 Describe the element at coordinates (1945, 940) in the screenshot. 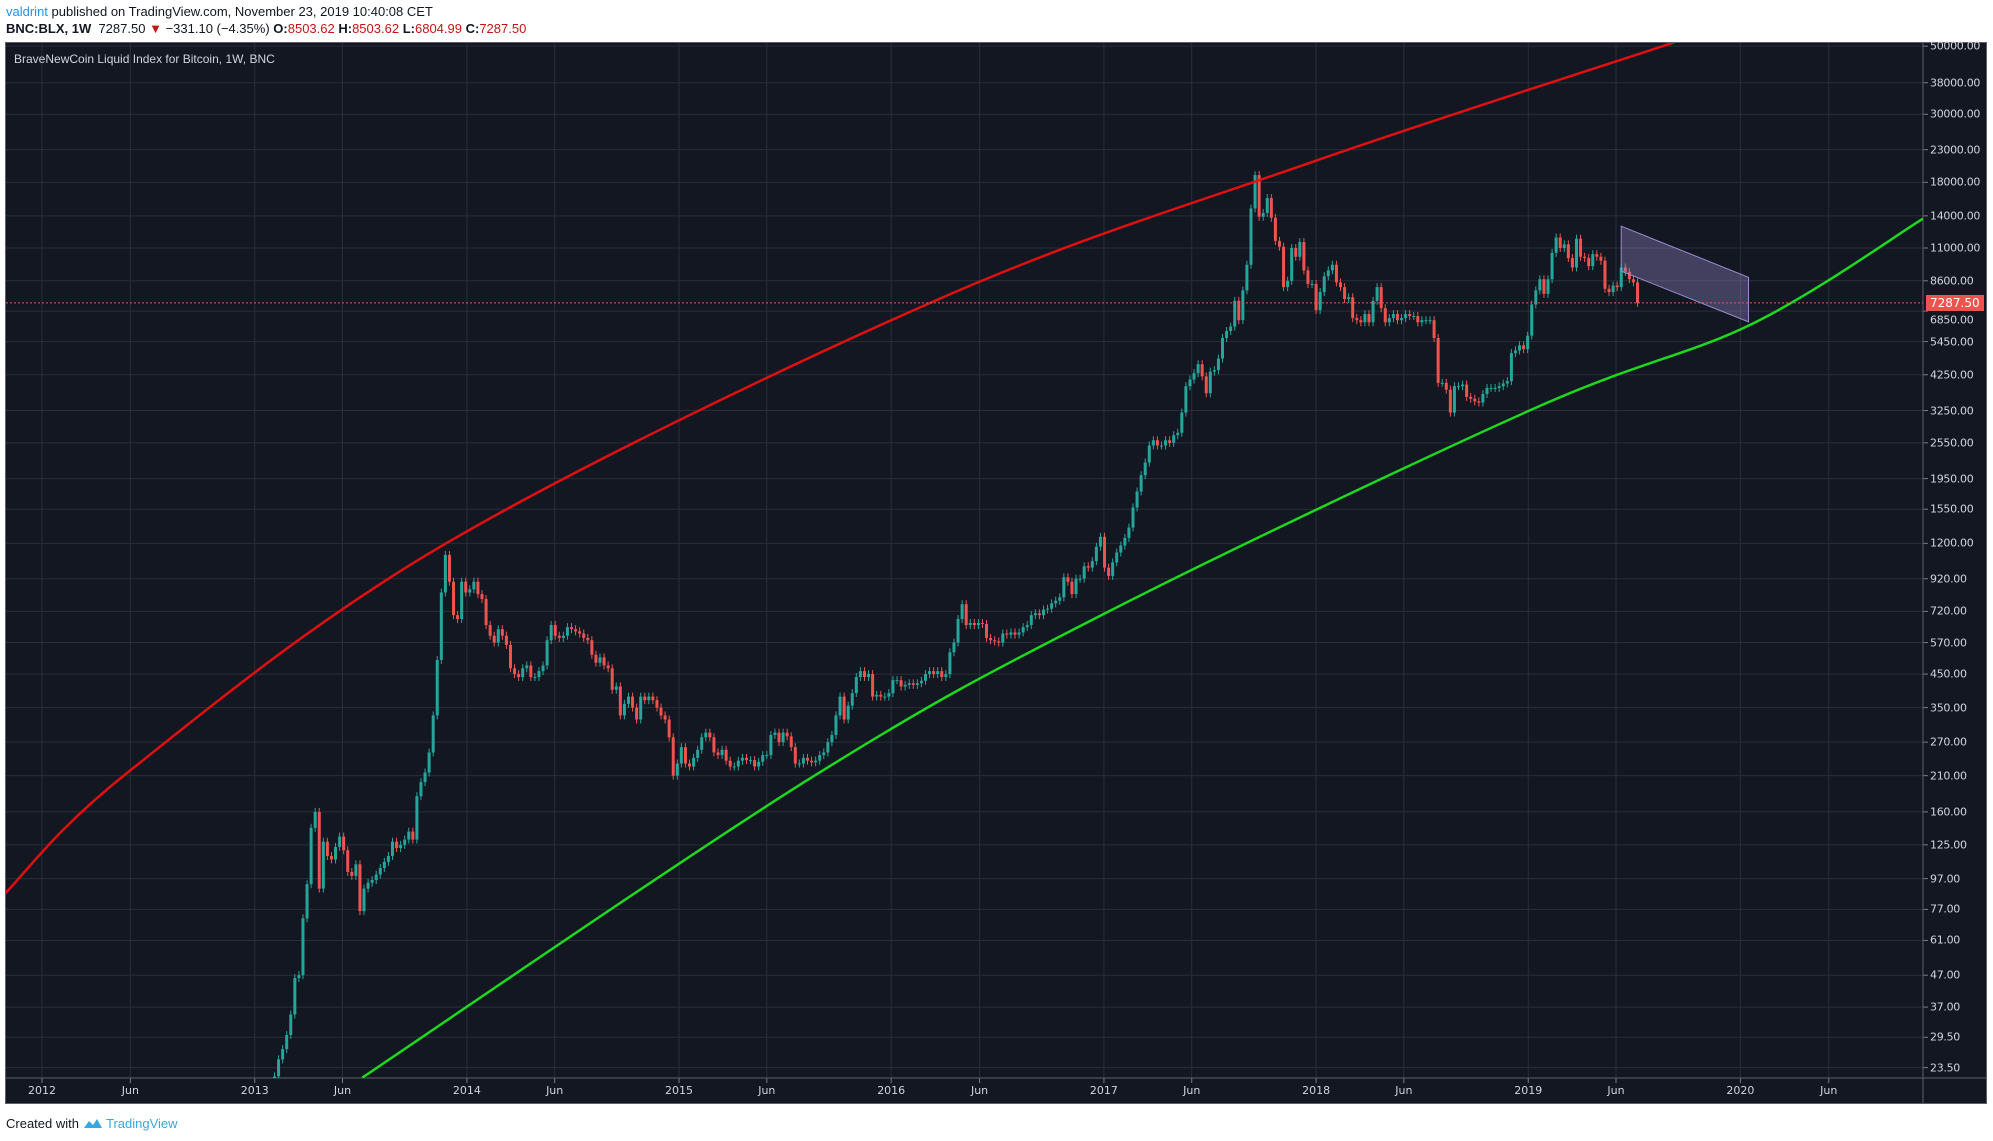

I see `y-tick-label: 61.00` at that location.